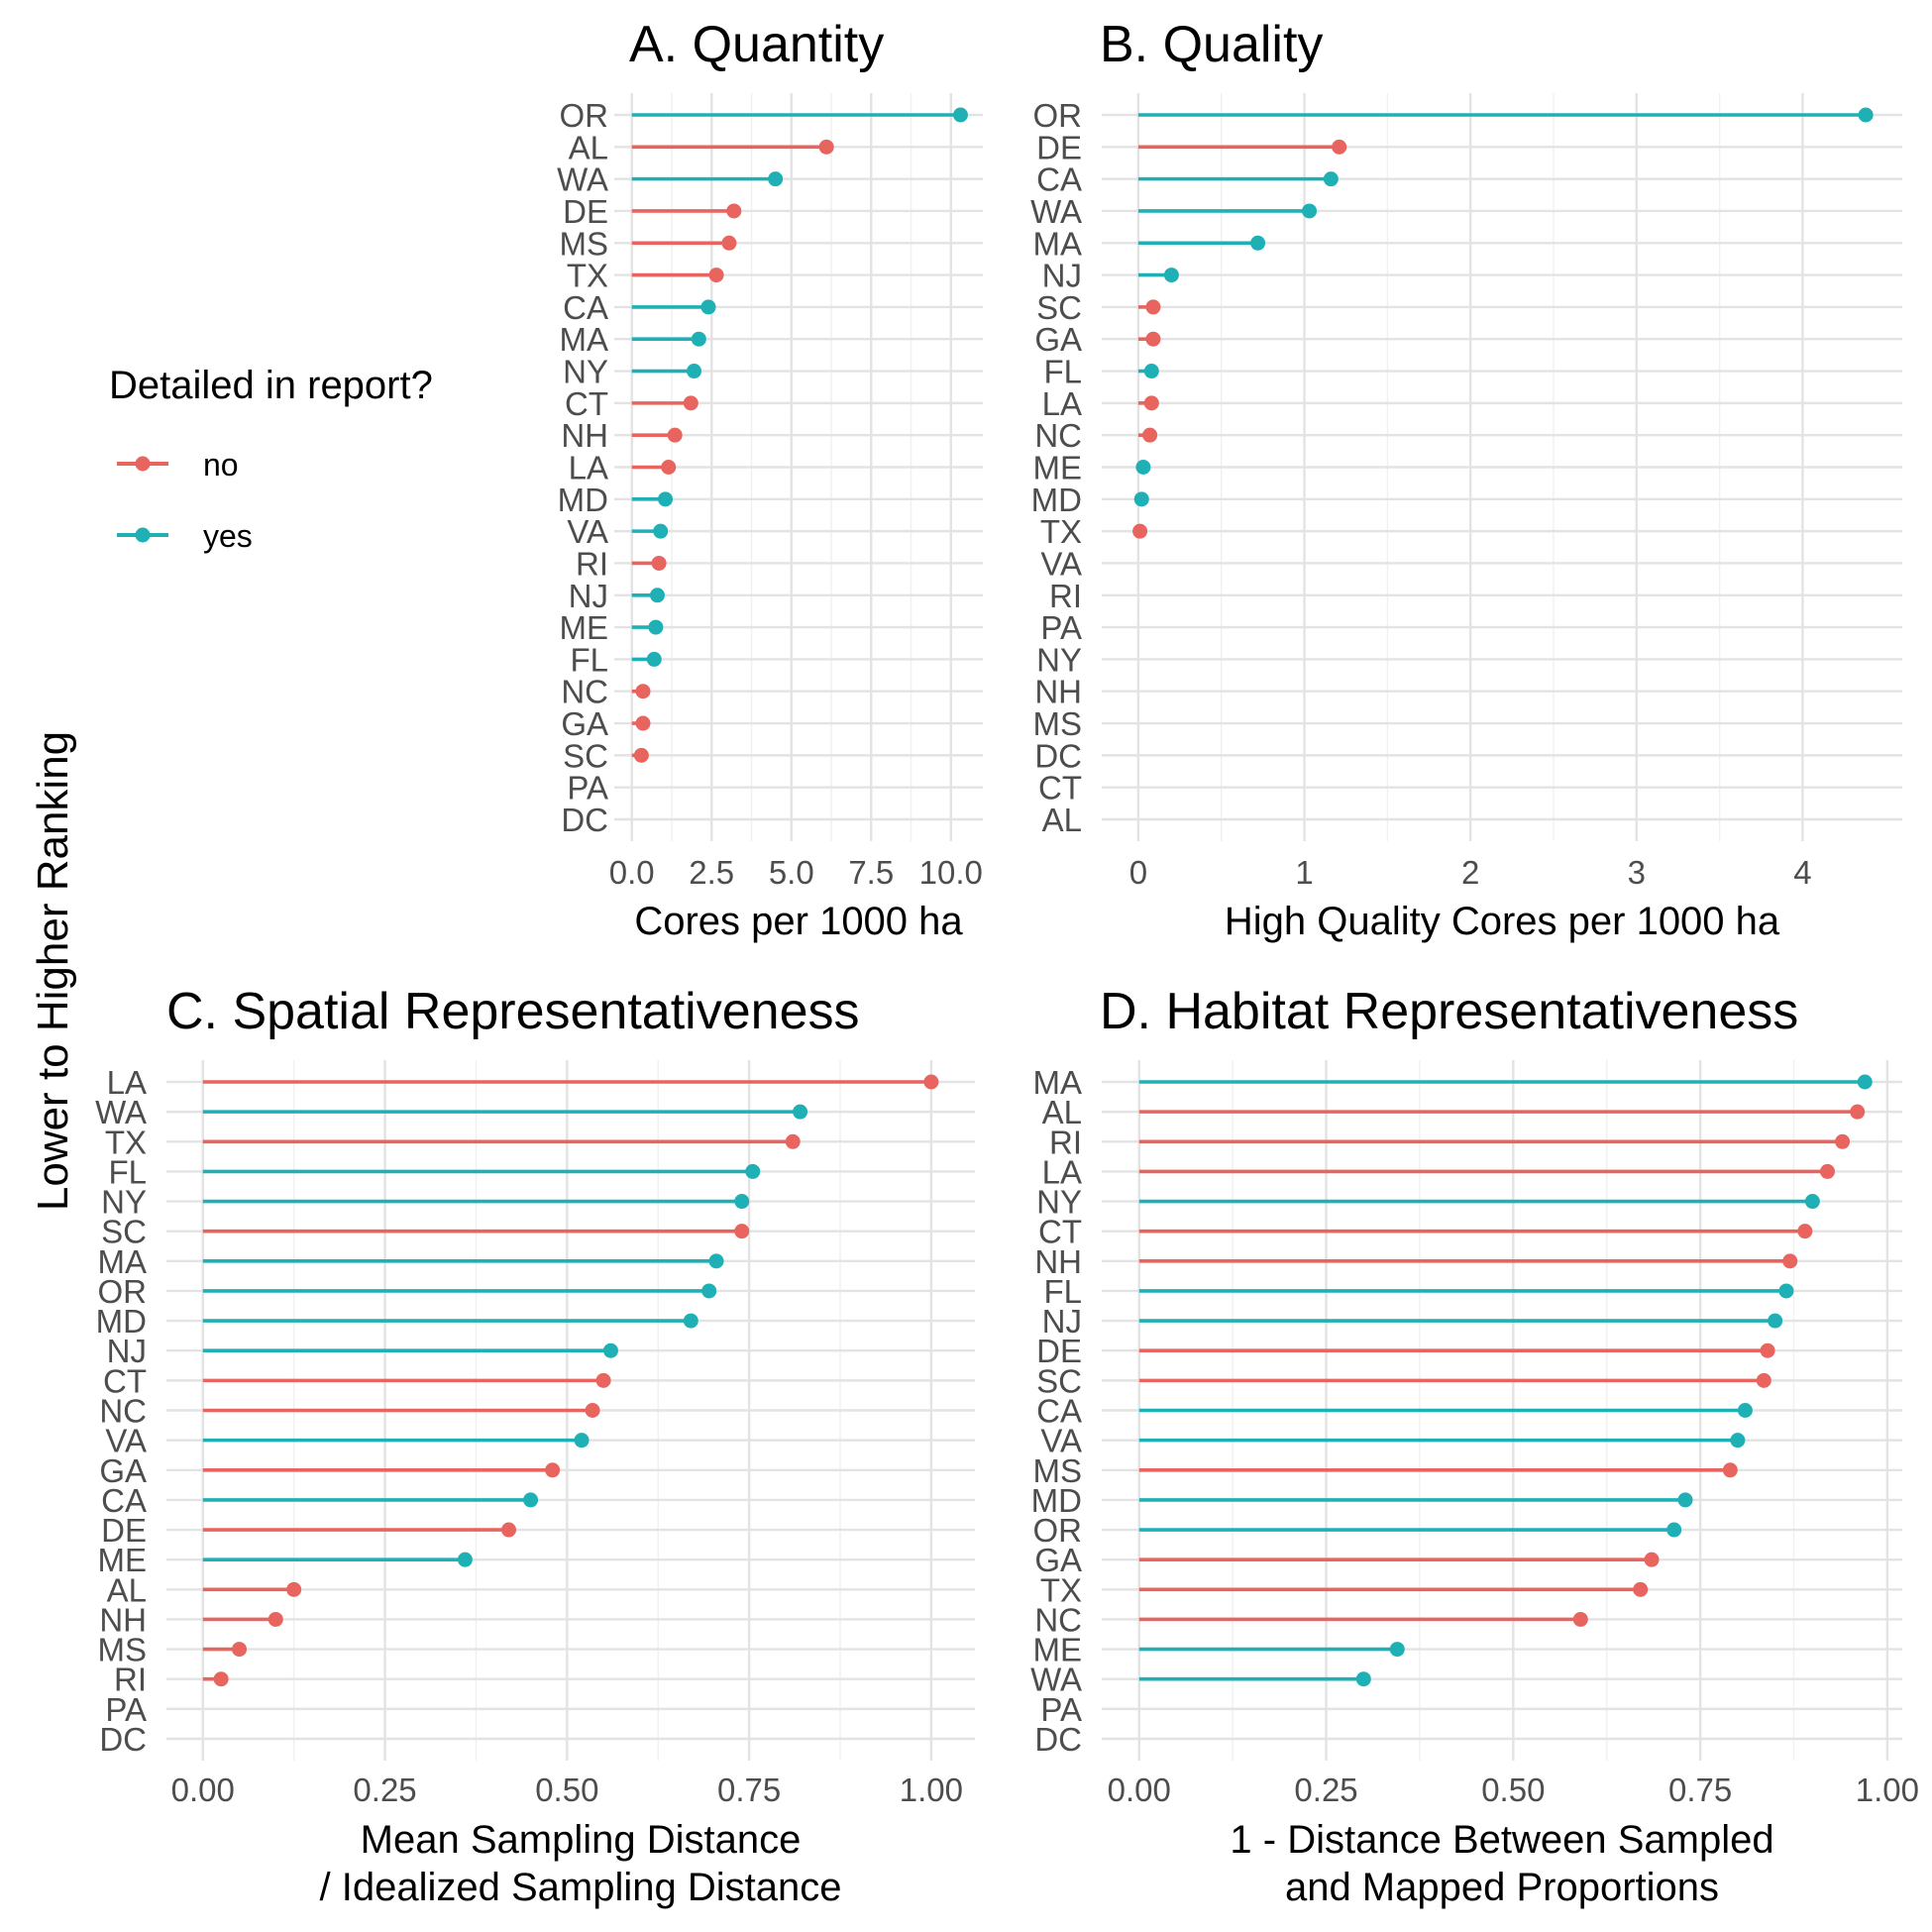  Describe the element at coordinates (584, 243) in the screenshot. I see `state-tick-label: MS` at that location.